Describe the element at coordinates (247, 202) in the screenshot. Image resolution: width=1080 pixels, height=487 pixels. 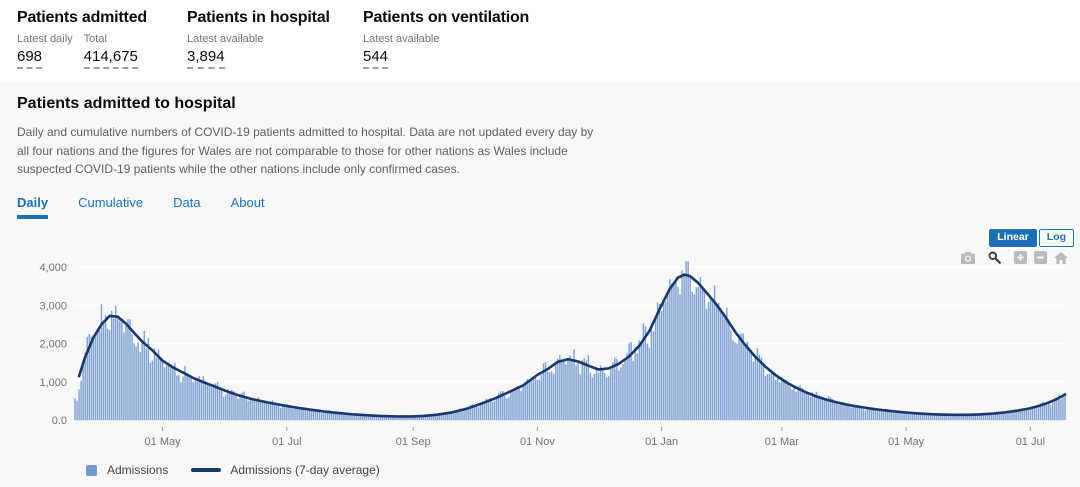
I see `tab-about: About` at that location.